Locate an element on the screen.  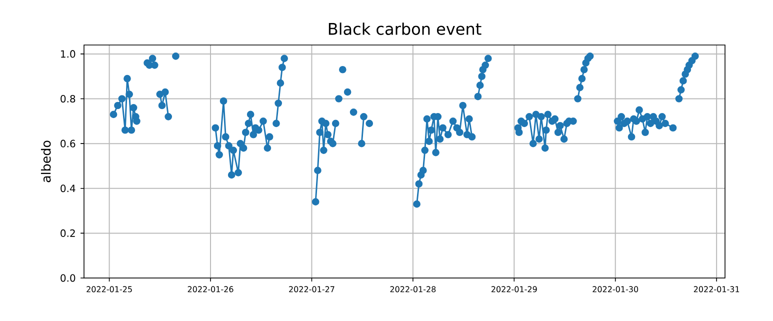
y-tick-label: 0.8 is located at coordinates (68, 98).